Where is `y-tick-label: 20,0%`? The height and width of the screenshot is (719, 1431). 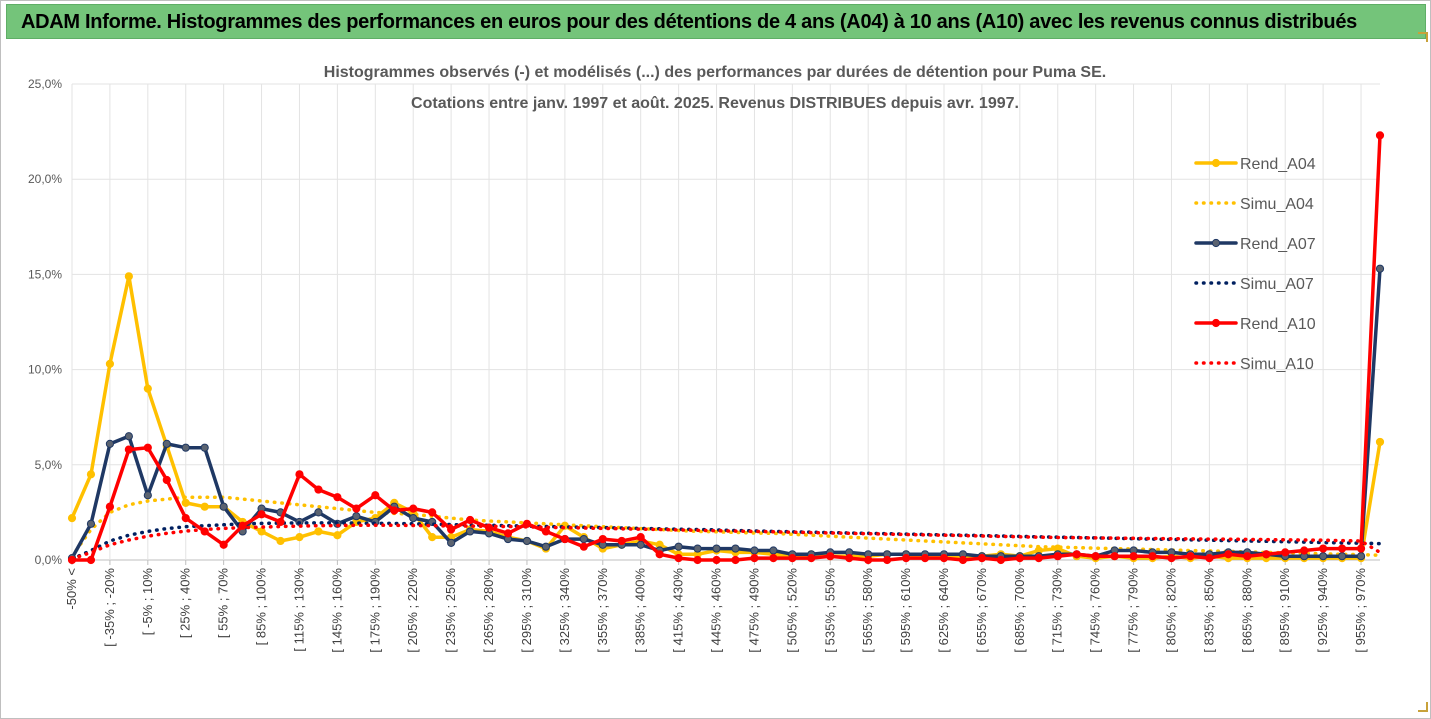 y-tick-label: 20,0% is located at coordinates (45, 179).